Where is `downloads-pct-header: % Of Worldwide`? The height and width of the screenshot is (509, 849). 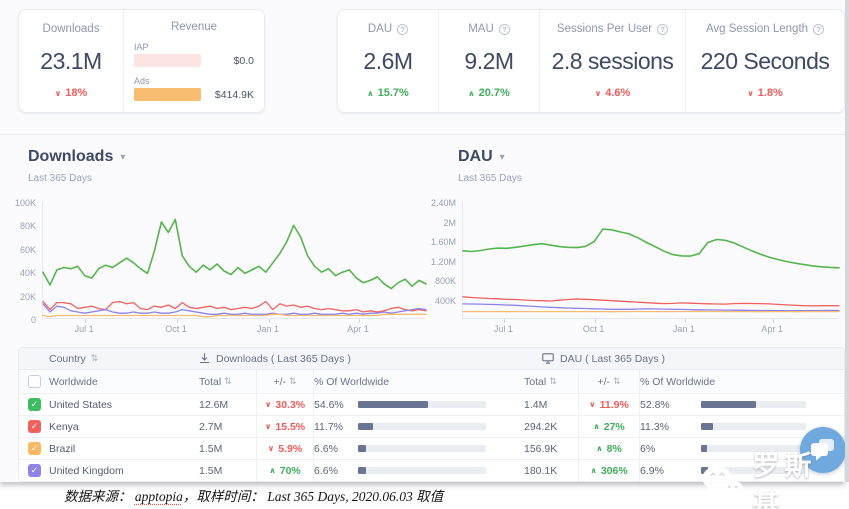 downloads-pct-header: % Of Worldwide is located at coordinates (352, 381).